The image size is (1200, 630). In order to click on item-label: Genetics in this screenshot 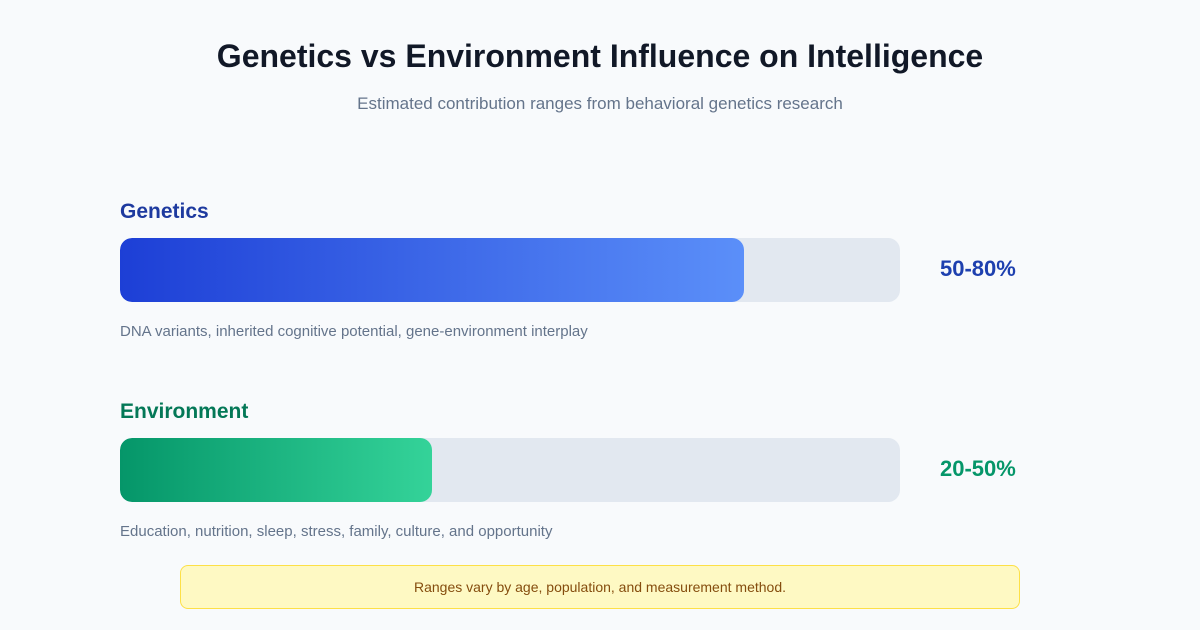, I will do `click(164, 211)`.